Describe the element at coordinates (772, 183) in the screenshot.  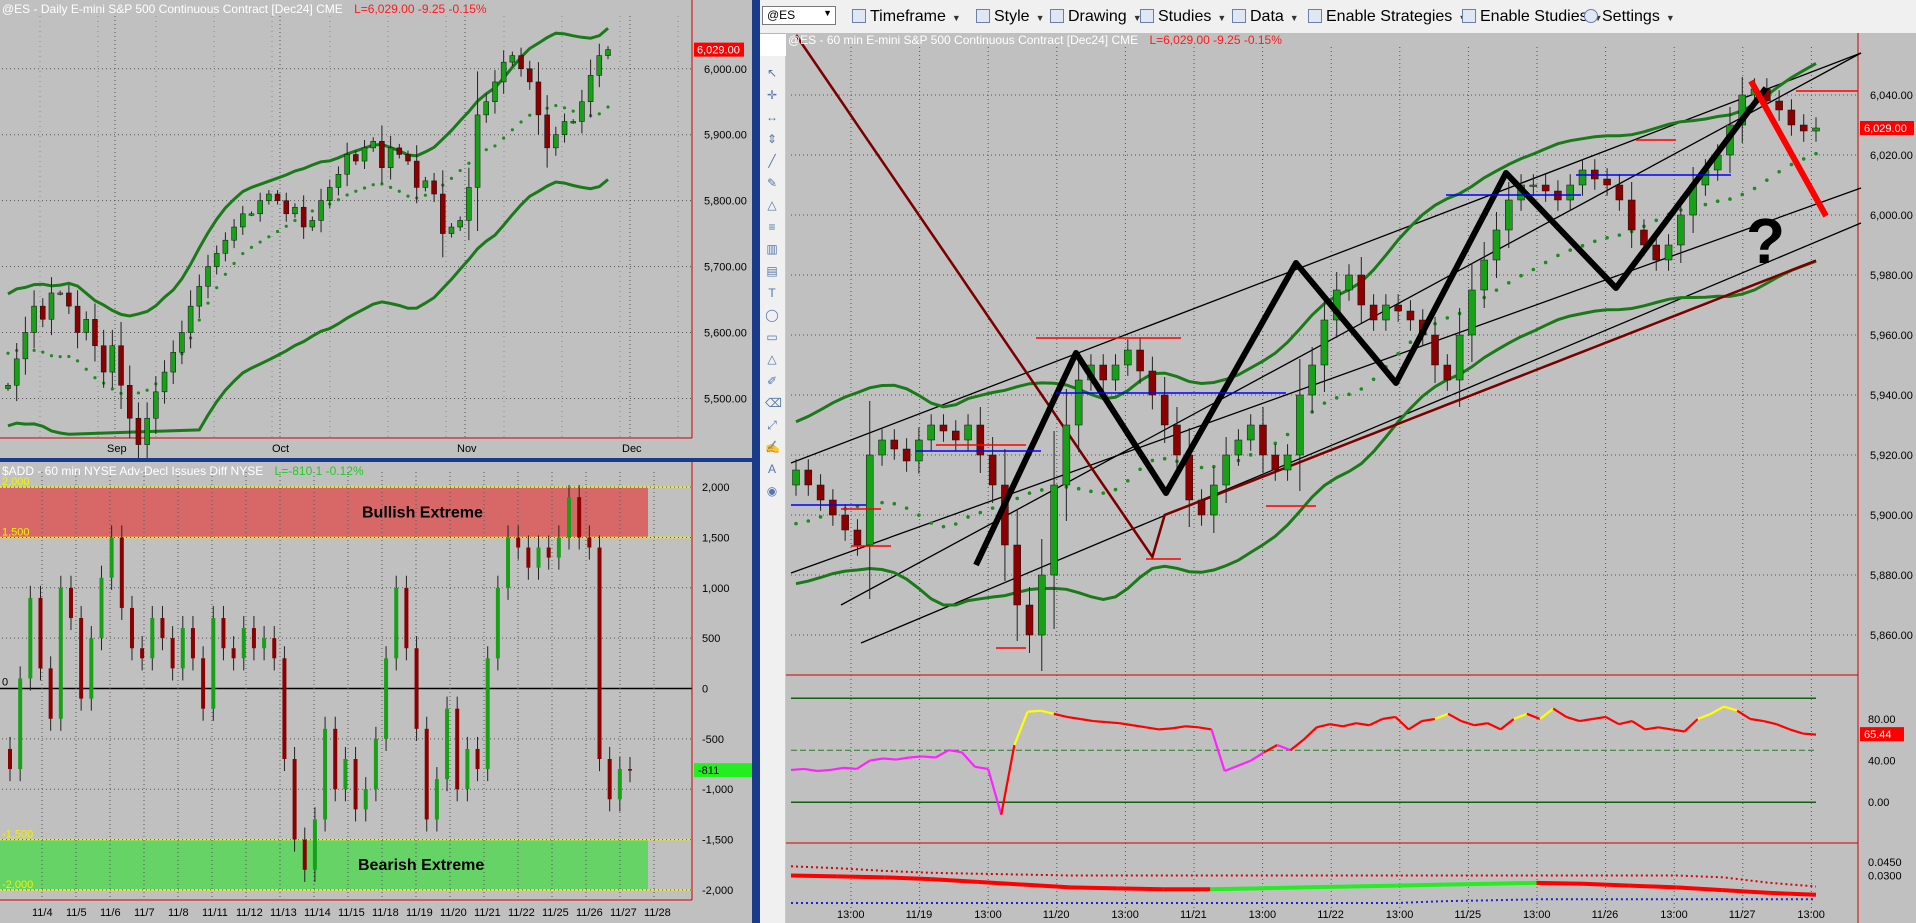
I see `pen-tool-icon: ✎` at that location.